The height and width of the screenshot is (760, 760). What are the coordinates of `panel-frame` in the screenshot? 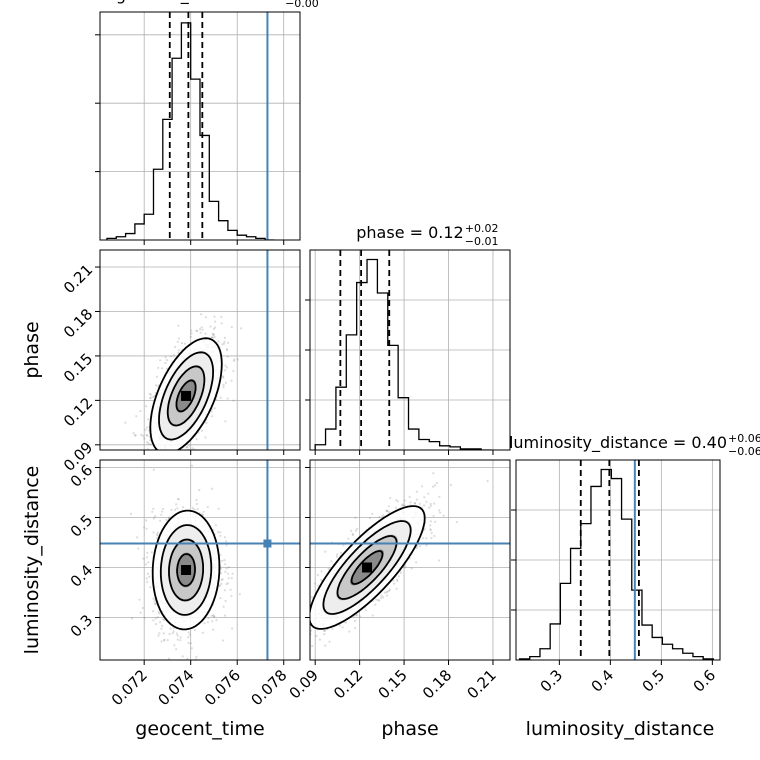 It's located at (410, 560).